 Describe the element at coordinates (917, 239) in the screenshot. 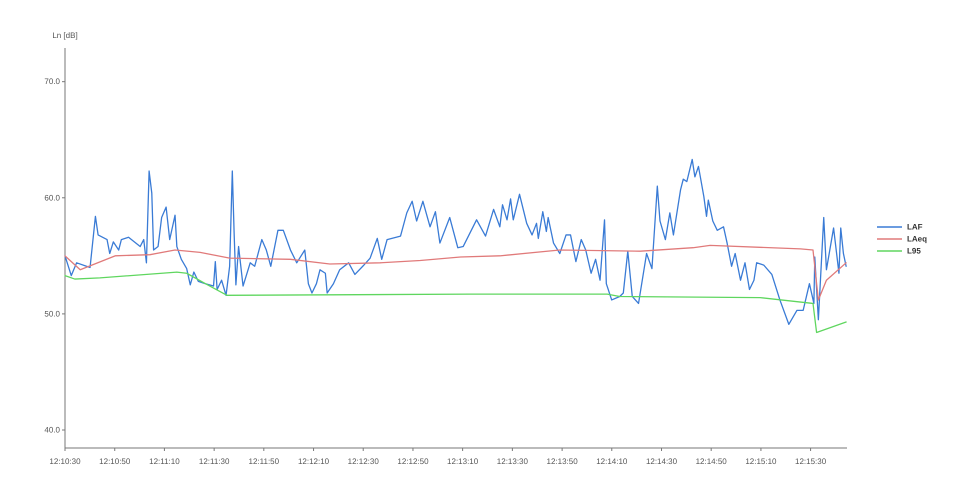

I see `legend-label: LAeq` at that location.